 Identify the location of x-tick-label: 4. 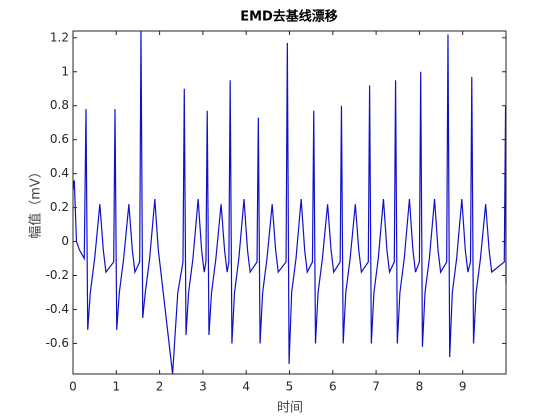
(246, 387).